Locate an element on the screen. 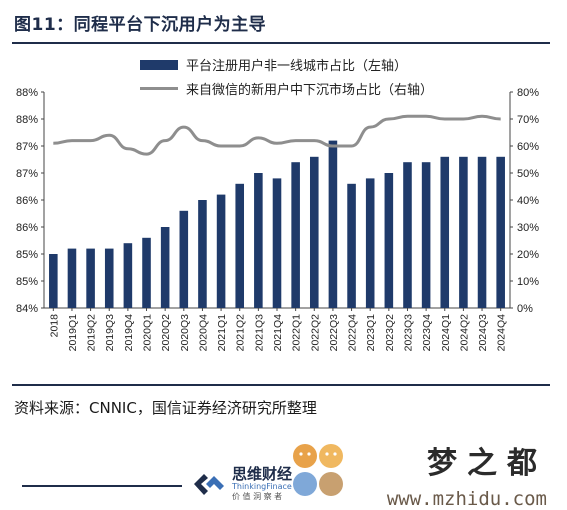  x-tick-label: 2022Q2 is located at coordinates (315, 333).